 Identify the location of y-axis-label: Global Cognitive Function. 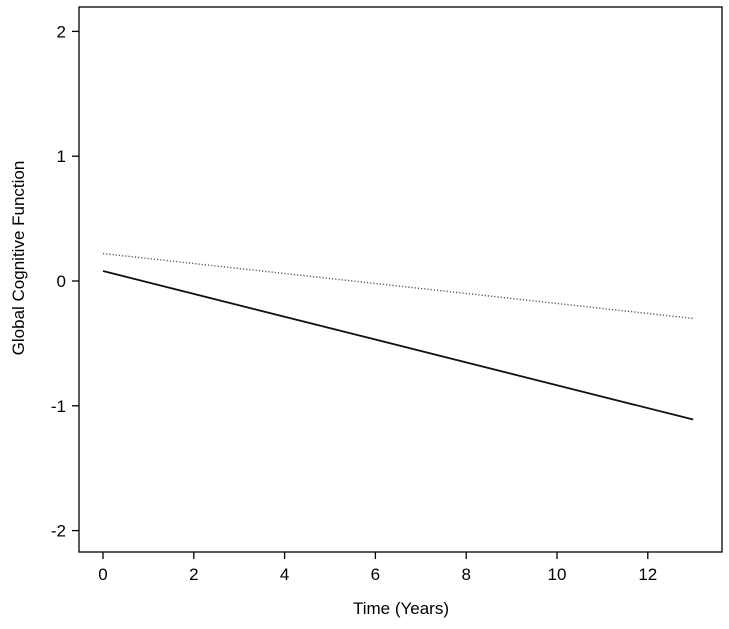
(18, 258).